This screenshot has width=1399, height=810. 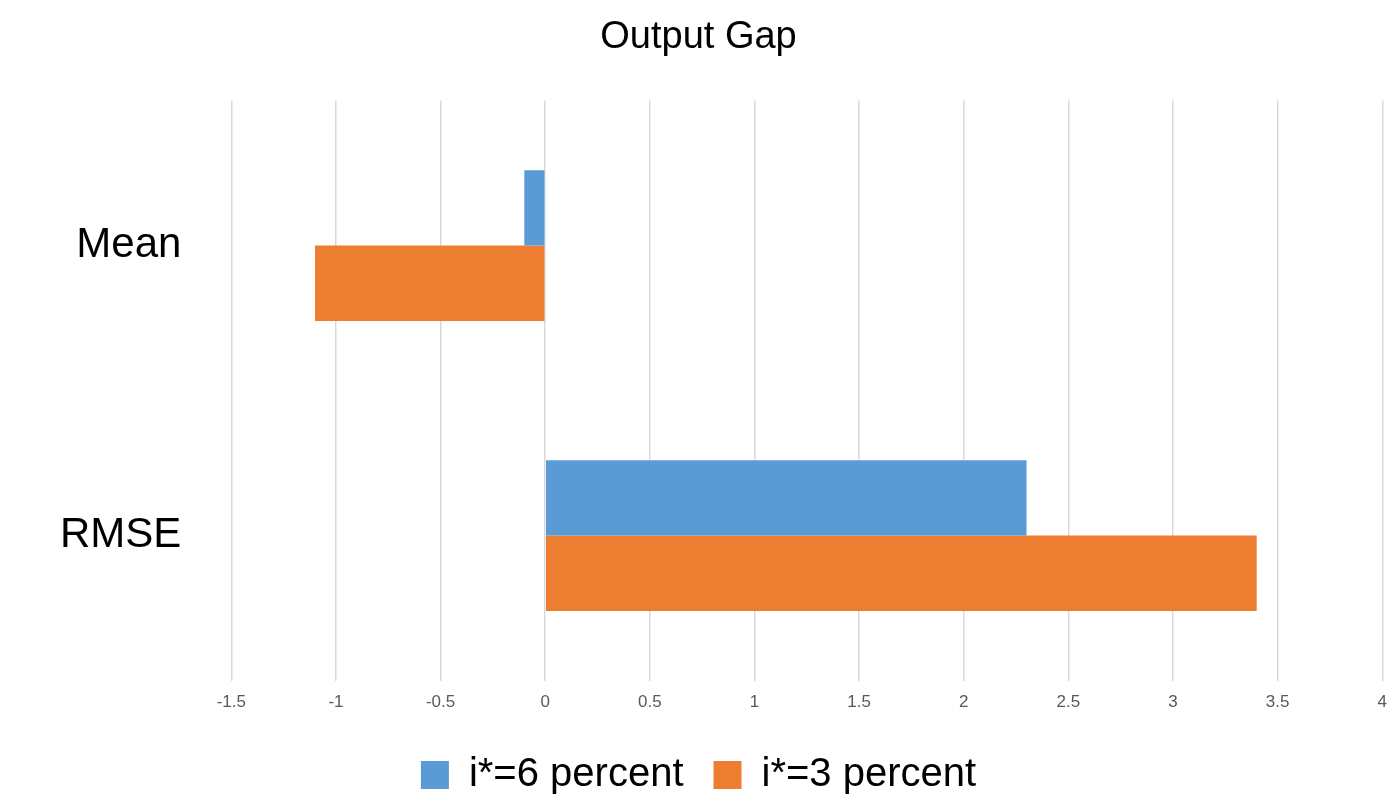 I want to click on x-tick-label: 1.5, so click(x=859, y=702).